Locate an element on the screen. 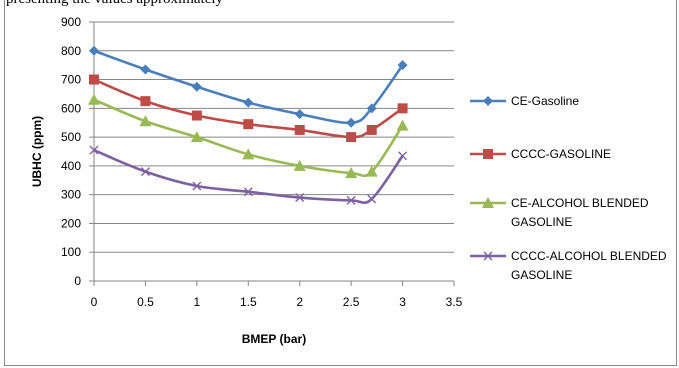  y-tick-label: 800 is located at coordinates (71, 51).